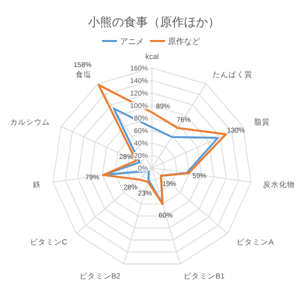 The width and height of the screenshot is (308, 286). What do you see at coordinates (184, 41) in the screenshot?
I see `legend-label: 原作など` at bounding box center [184, 41].